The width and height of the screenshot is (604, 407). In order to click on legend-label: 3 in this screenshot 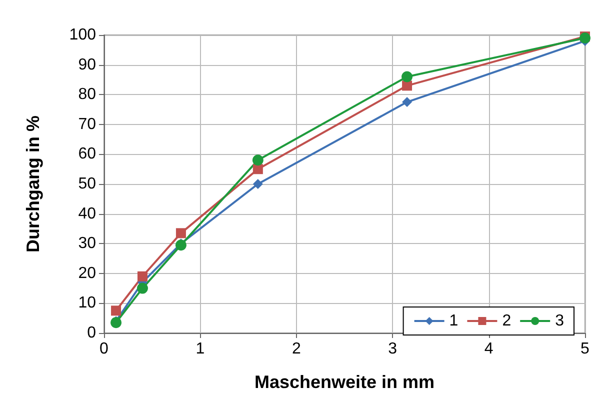, I will do `click(559, 321)`.